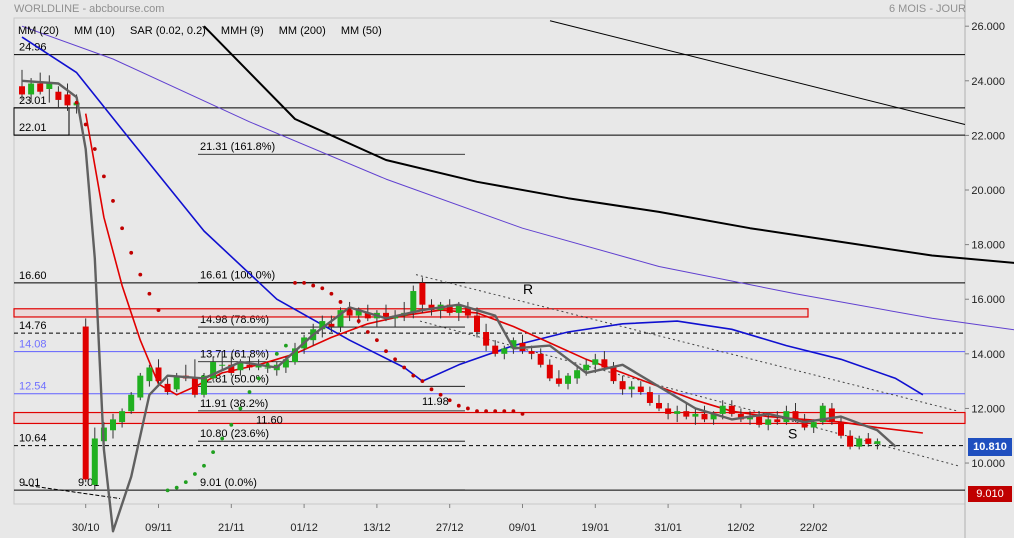 The height and width of the screenshot is (538, 1014). What do you see at coordinates (33, 128) in the screenshot?
I see `level-label: 22.01` at bounding box center [33, 128].